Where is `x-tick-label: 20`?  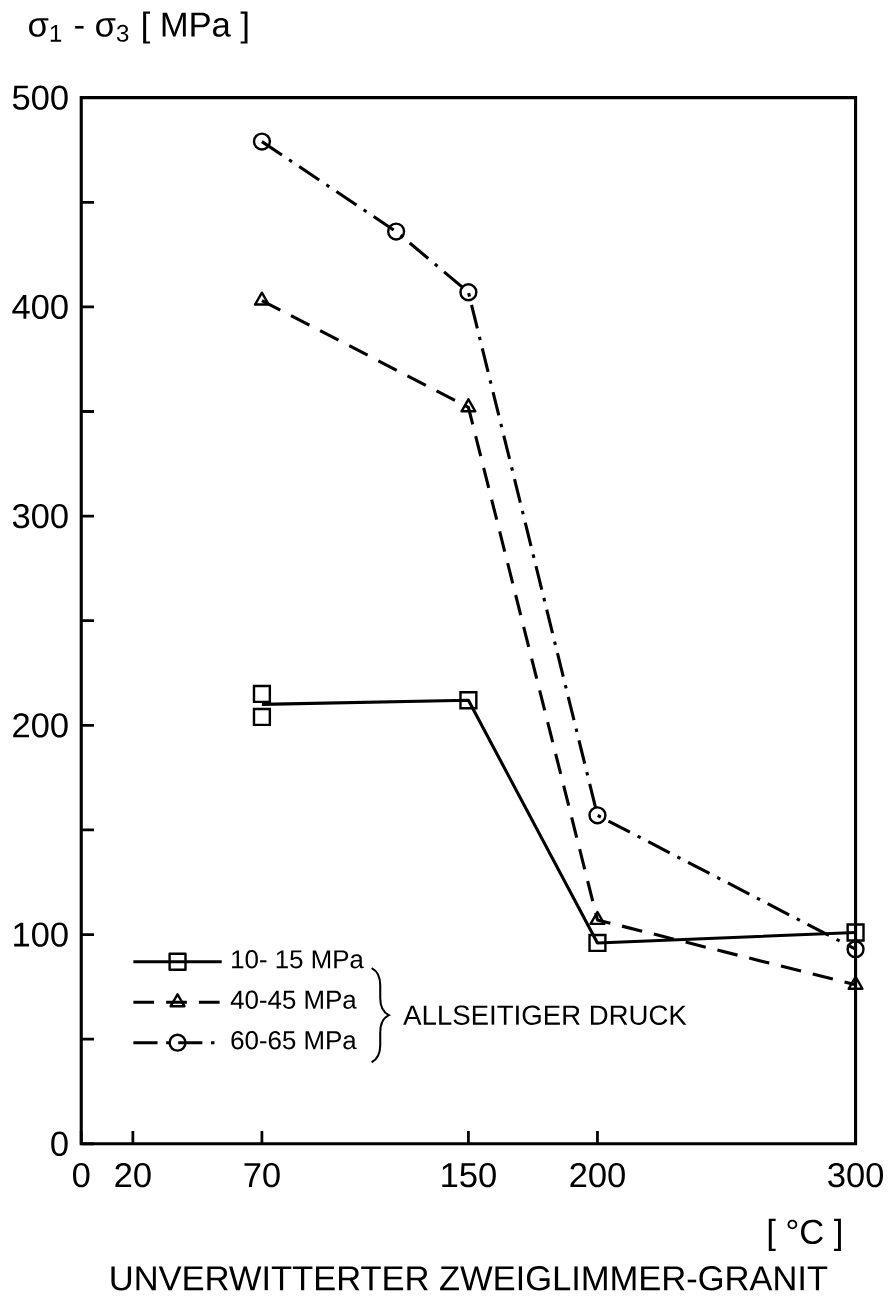 x-tick-label: 20 is located at coordinates (133, 1175).